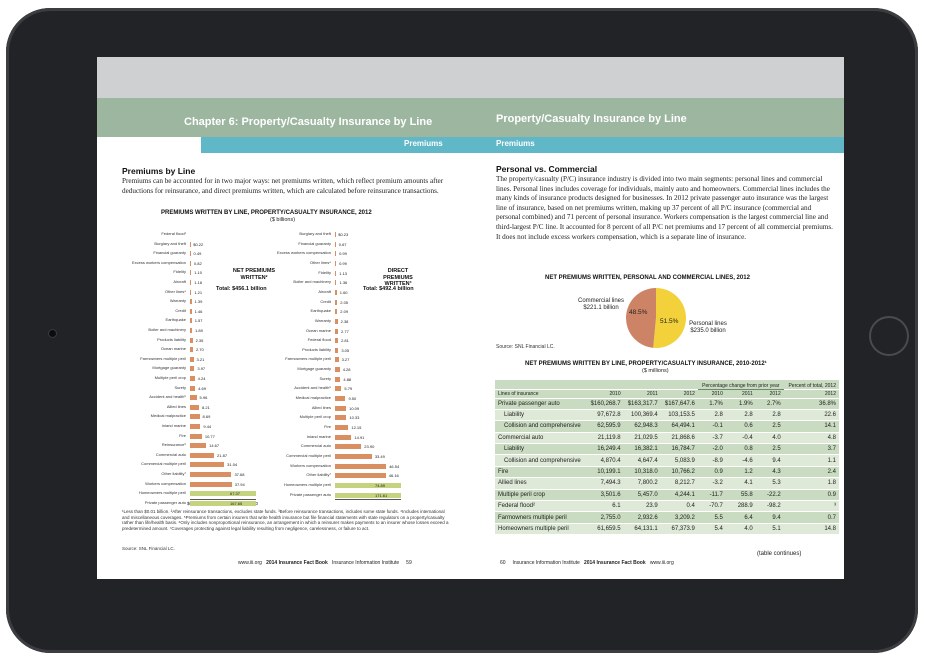 The width and height of the screenshot is (925, 660). What do you see at coordinates (173, 349) in the screenshot?
I see `bar-category-label: Ocean marine` at bounding box center [173, 349].